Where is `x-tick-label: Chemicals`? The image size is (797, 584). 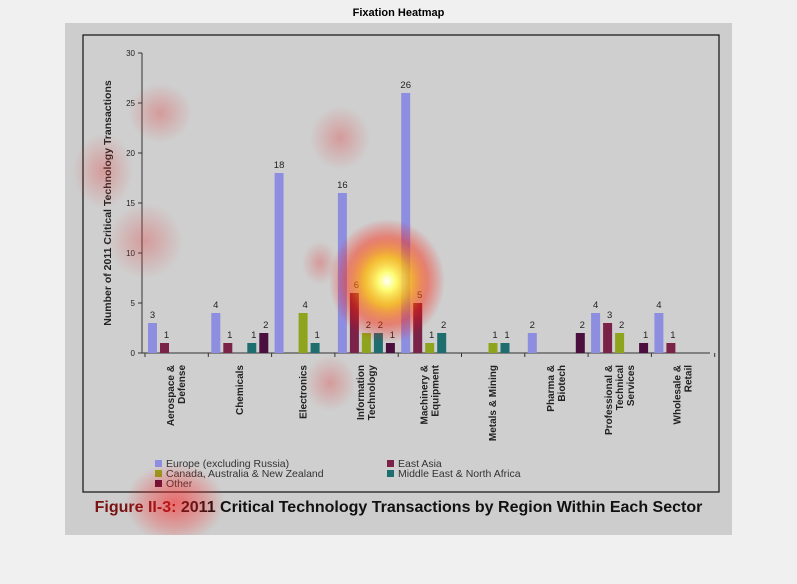
x-tick-label: Chemicals is located at coordinates (240, 390).